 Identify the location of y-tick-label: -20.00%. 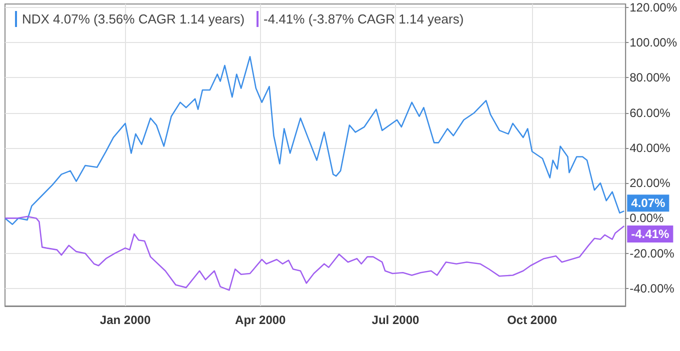
(652, 253).